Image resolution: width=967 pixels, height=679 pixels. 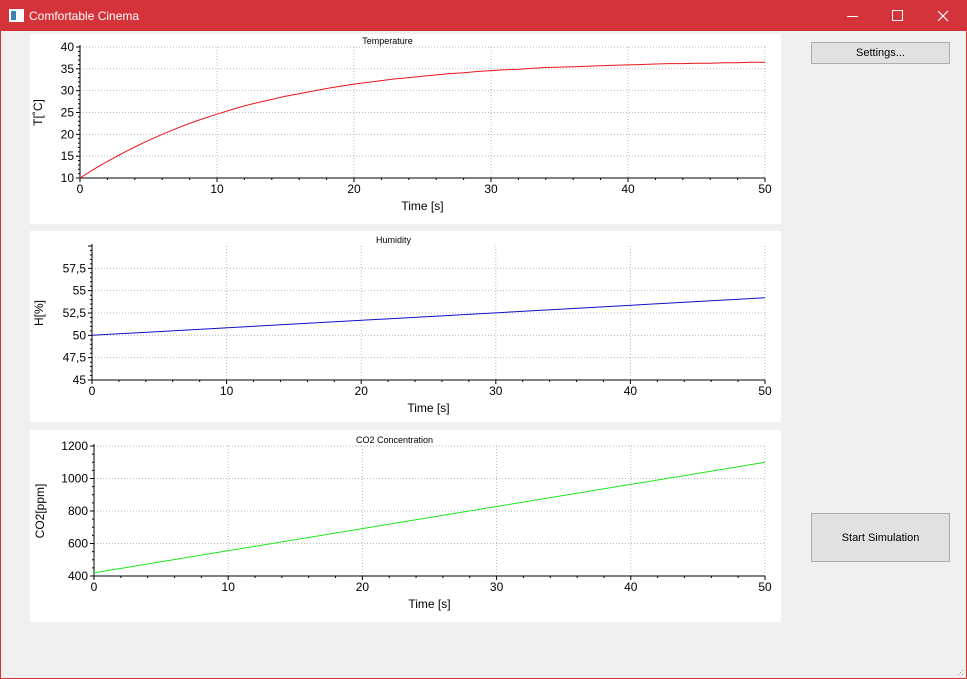 What do you see at coordinates (75, 268) in the screenshot?
I see `y-tick-label: 57,5` at bounding box center [75, 268].